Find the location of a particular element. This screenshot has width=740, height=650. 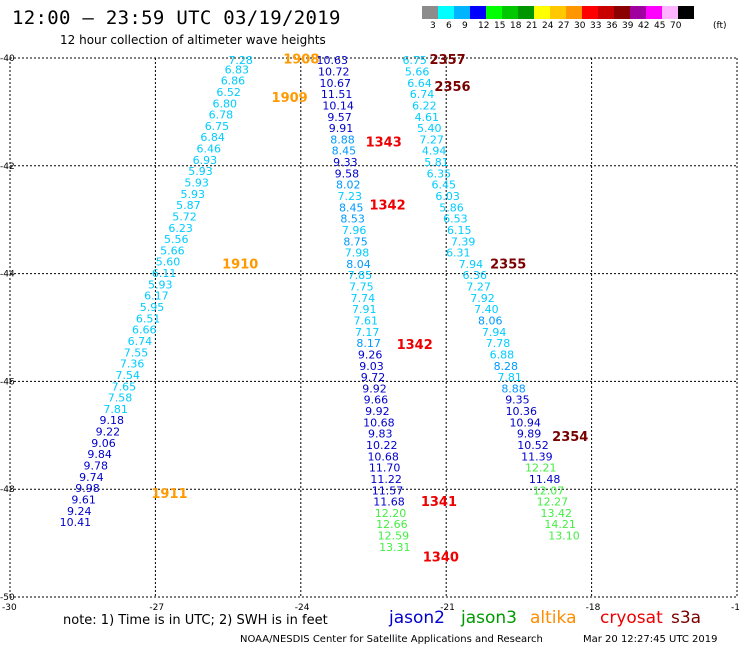

swh-label: 7.74 is located at coordinates (363, 298).